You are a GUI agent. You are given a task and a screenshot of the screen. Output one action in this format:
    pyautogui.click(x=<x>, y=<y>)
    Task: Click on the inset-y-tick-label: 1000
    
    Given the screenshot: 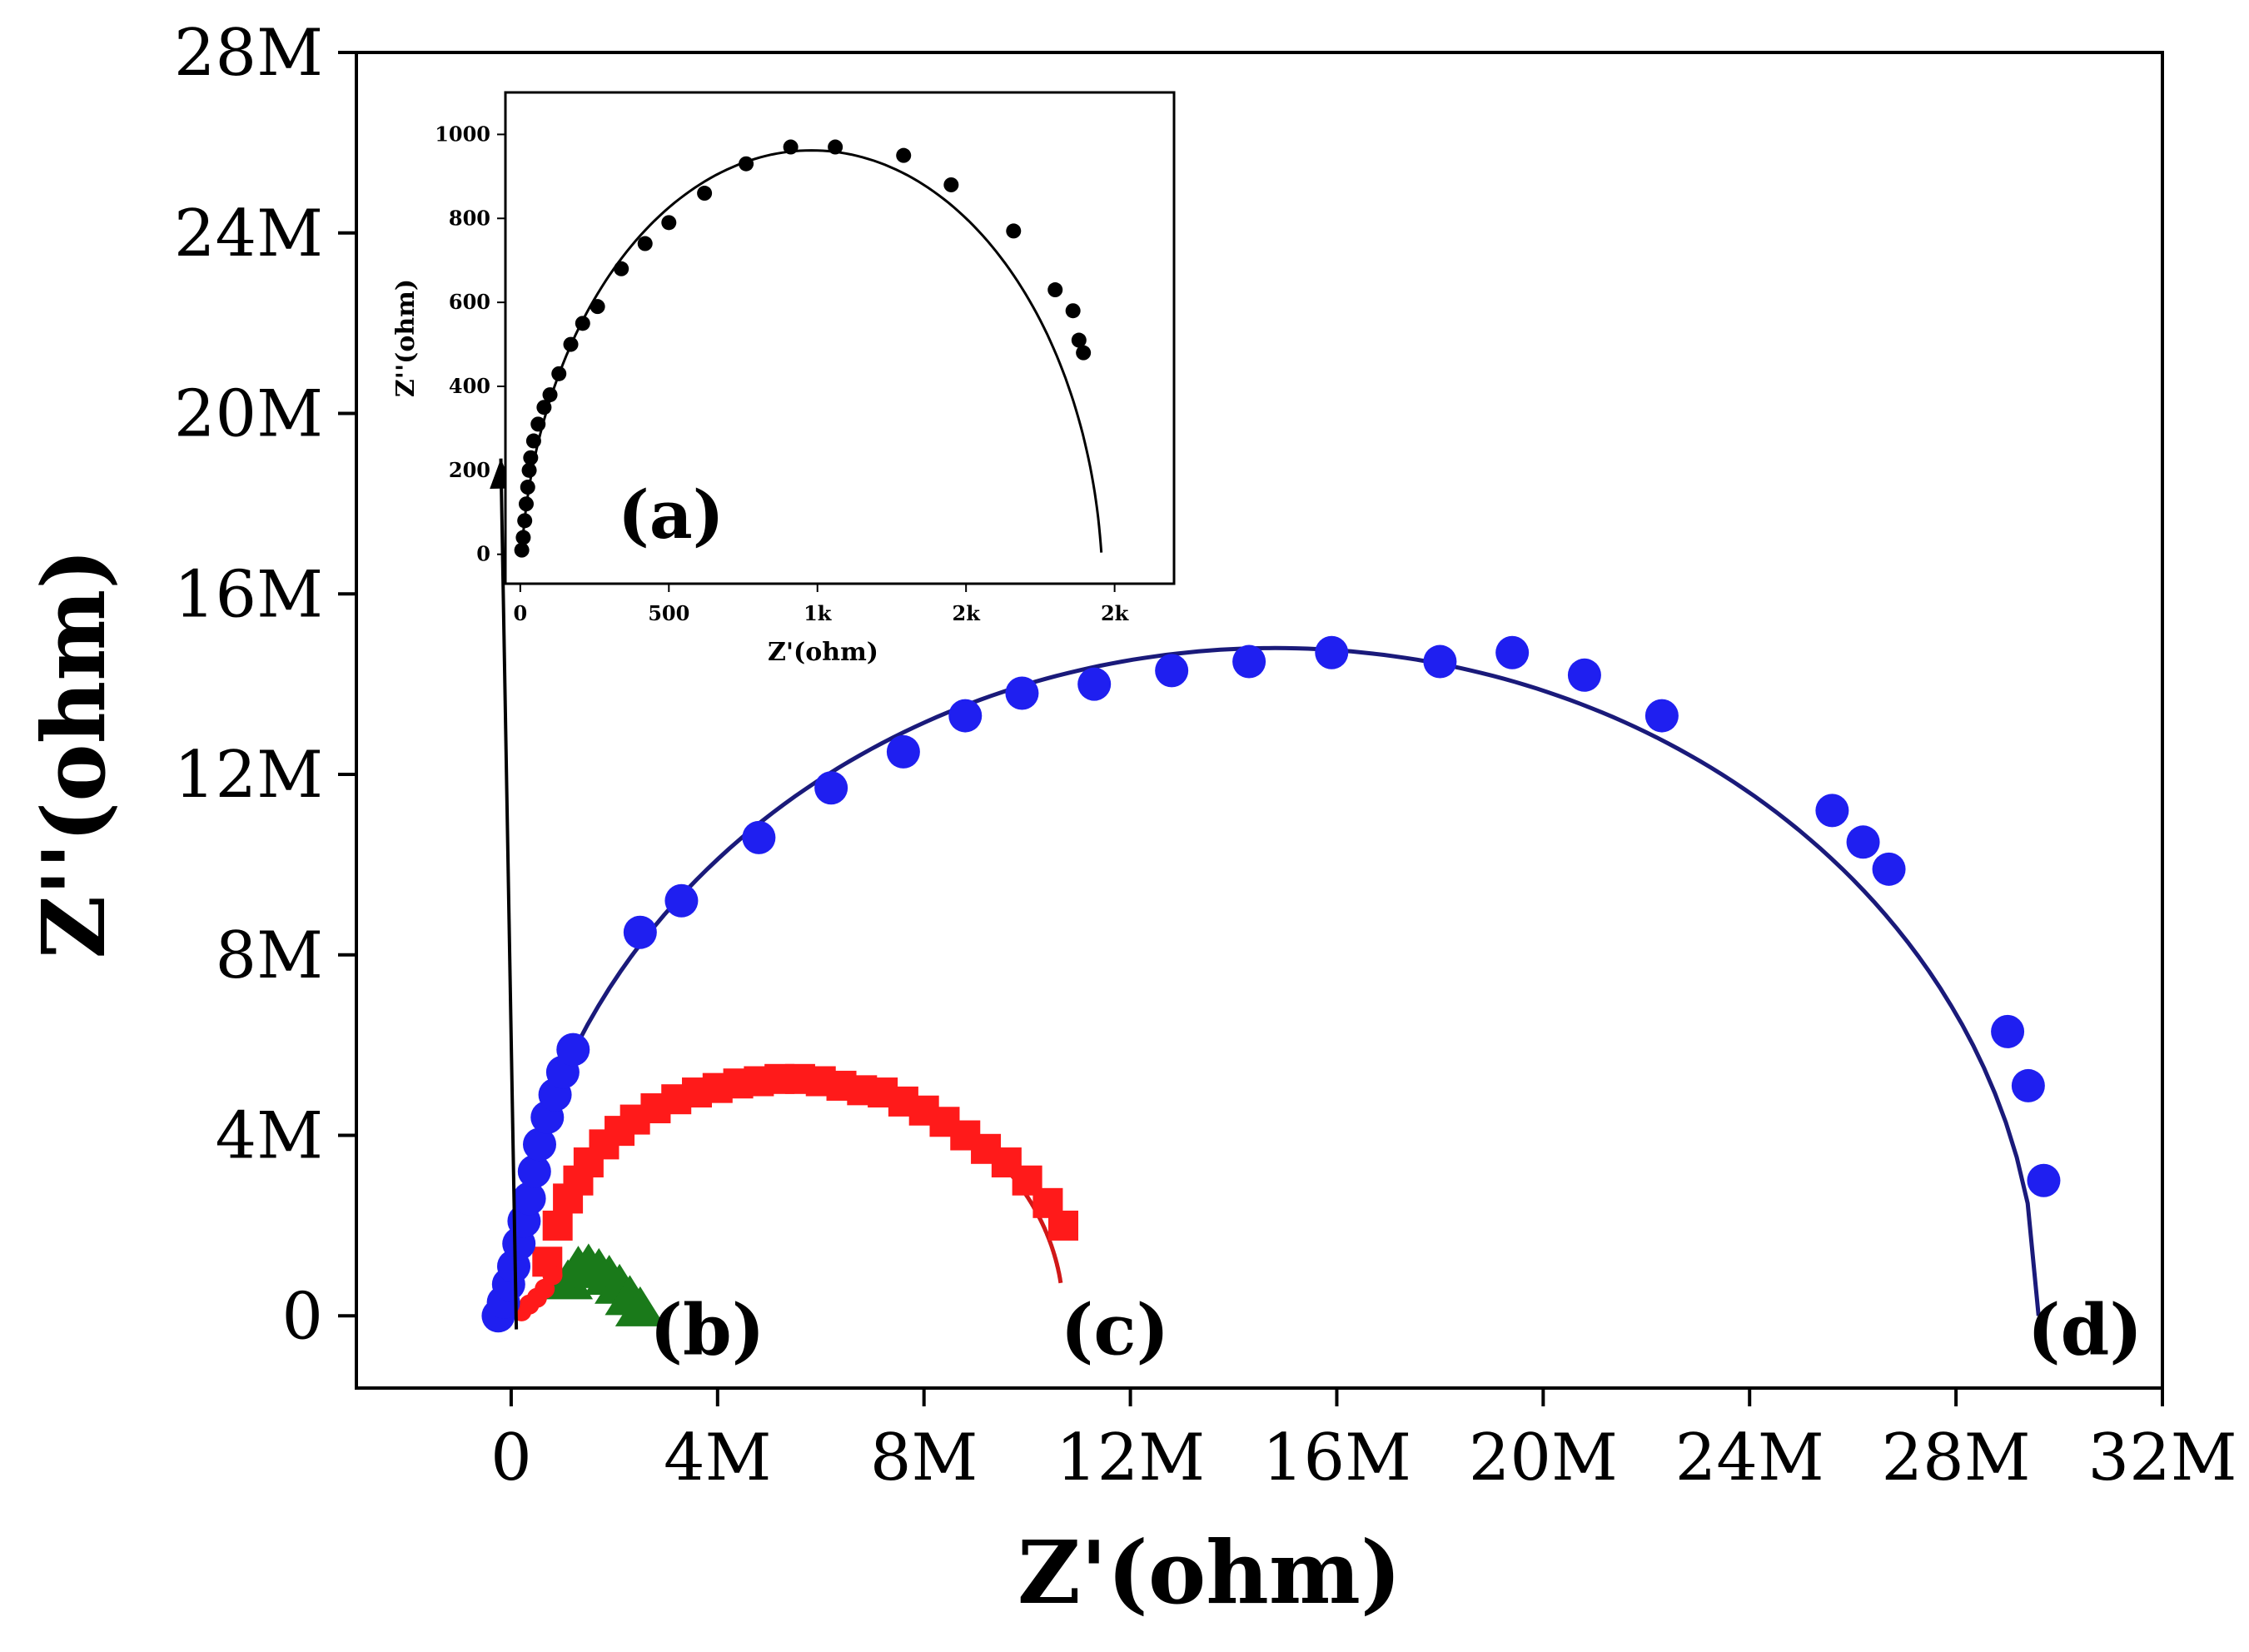 What is the action you would take?
    pyautogui.click(x=462, y=134)
    